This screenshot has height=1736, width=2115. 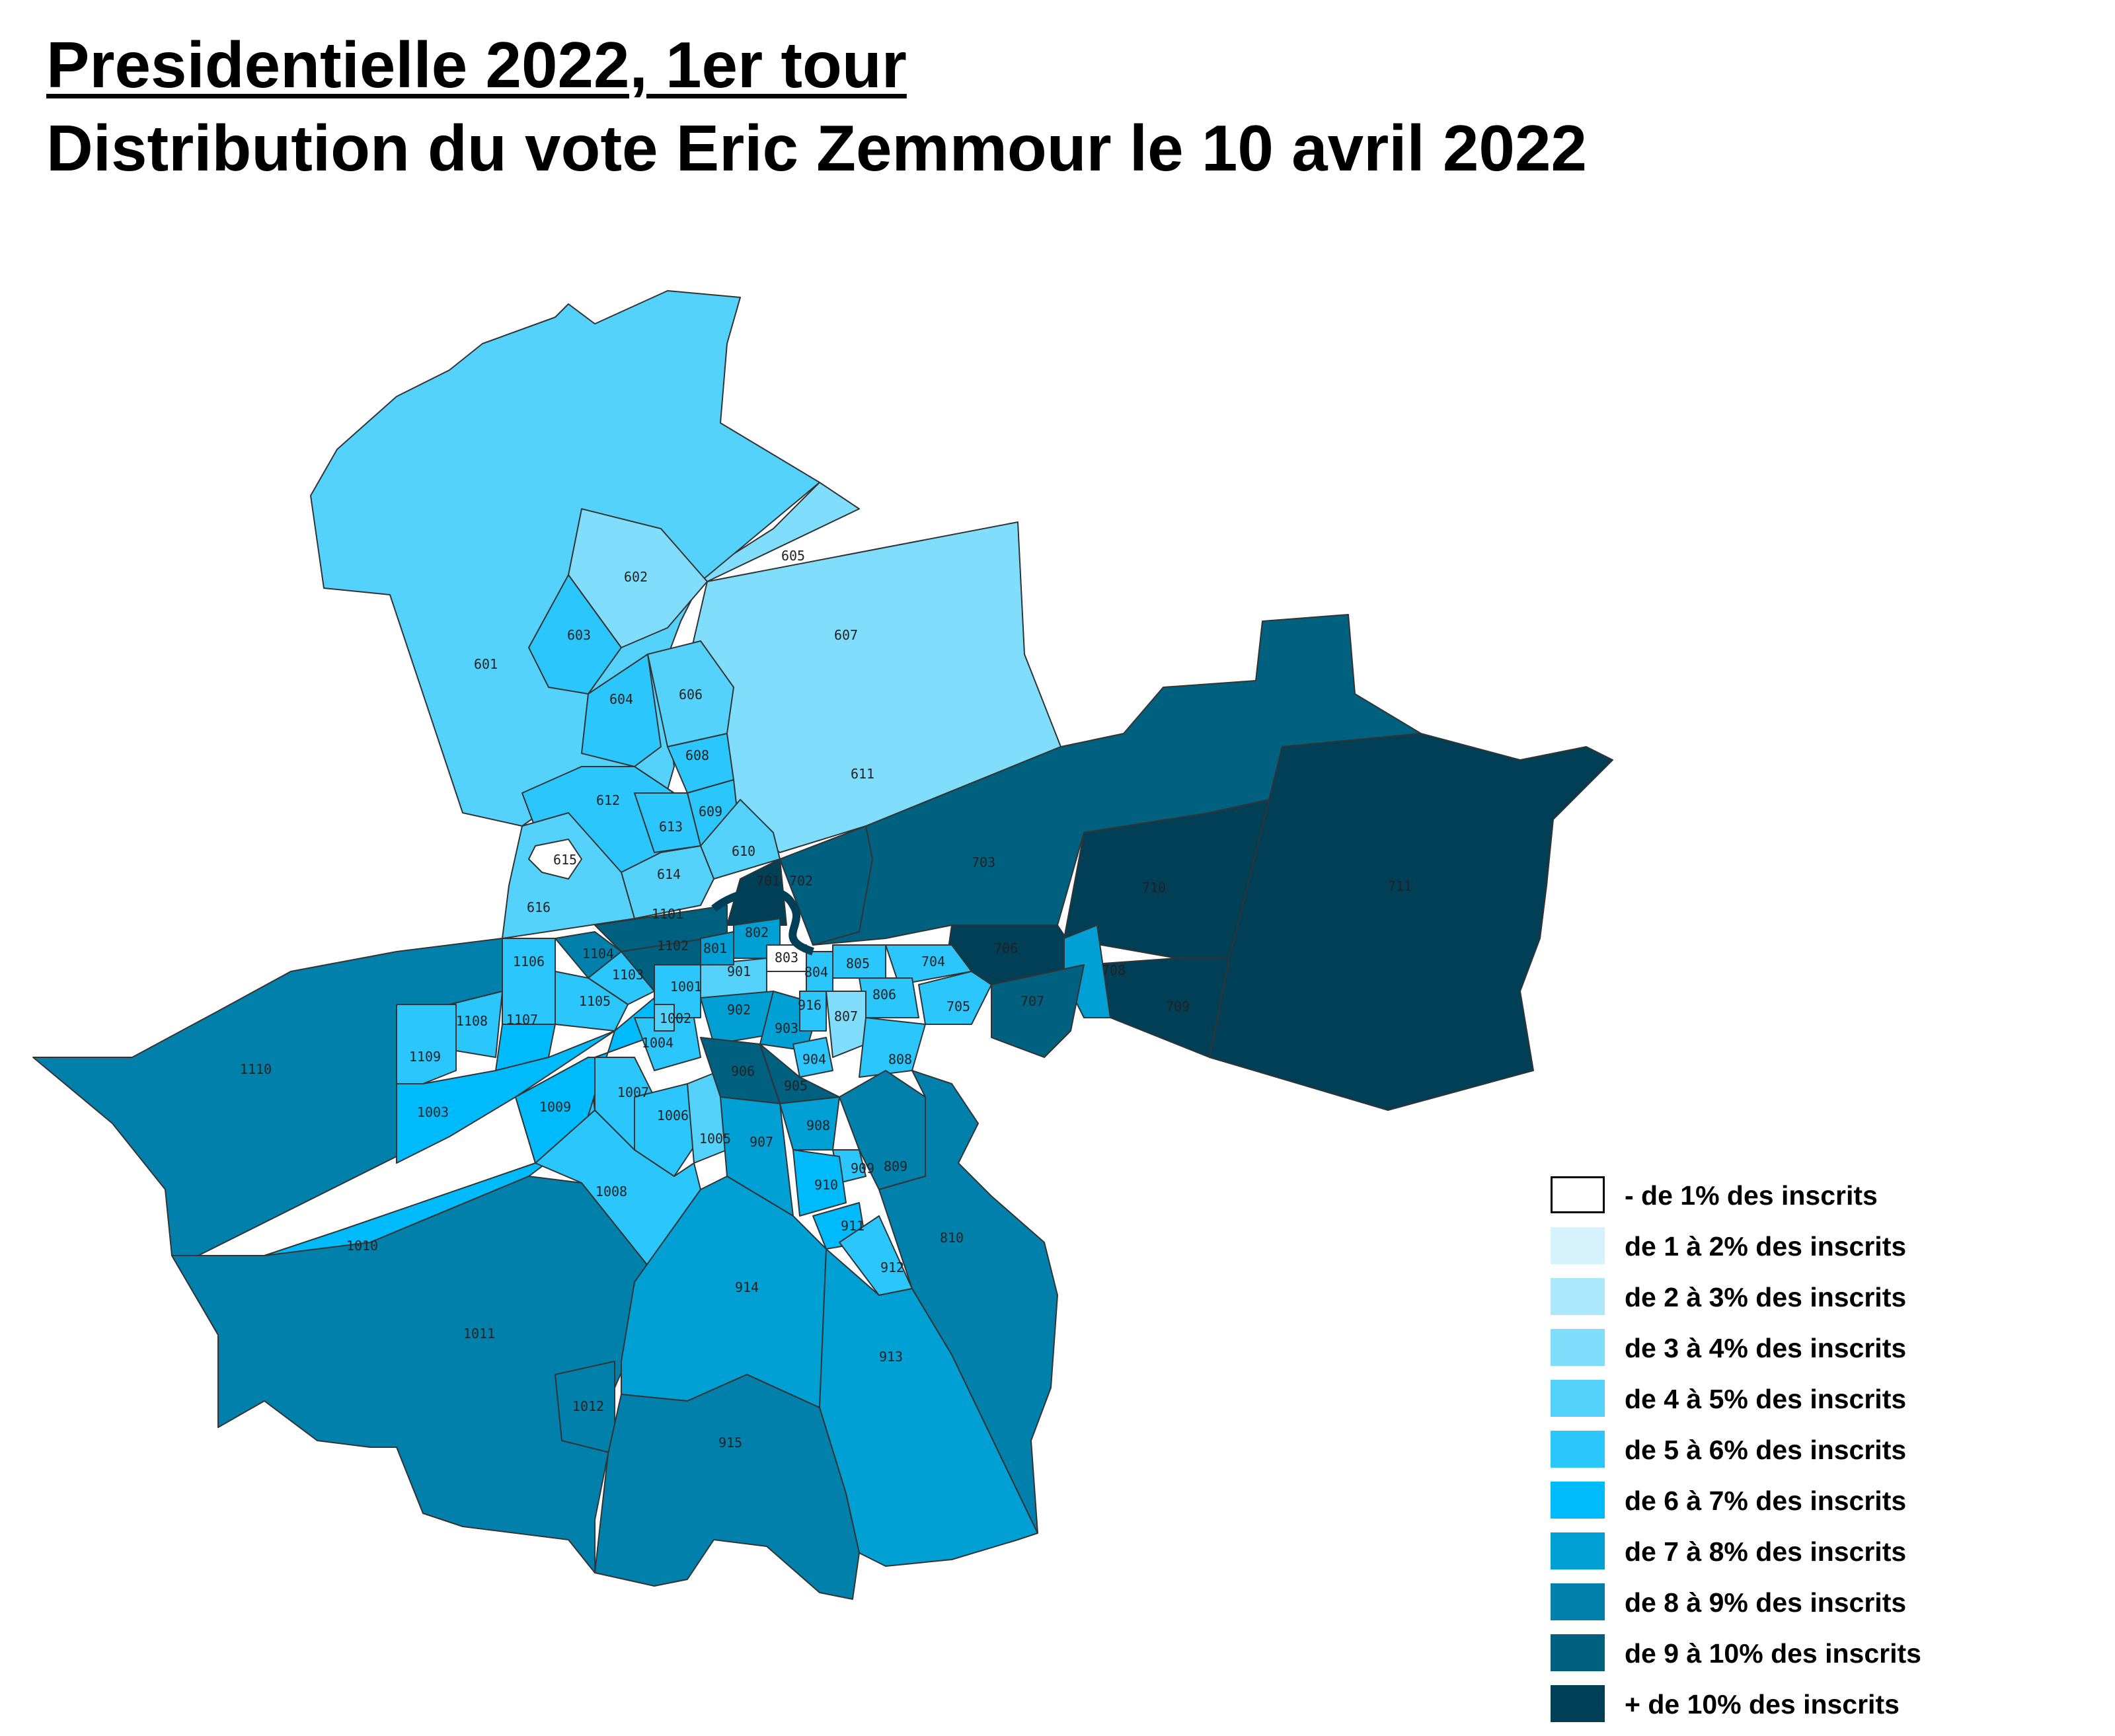 What do you see at coordinates (598, 954) in the screenshot?
I see `bureau-label-1104: 1104` at bounding box center [598, 954].